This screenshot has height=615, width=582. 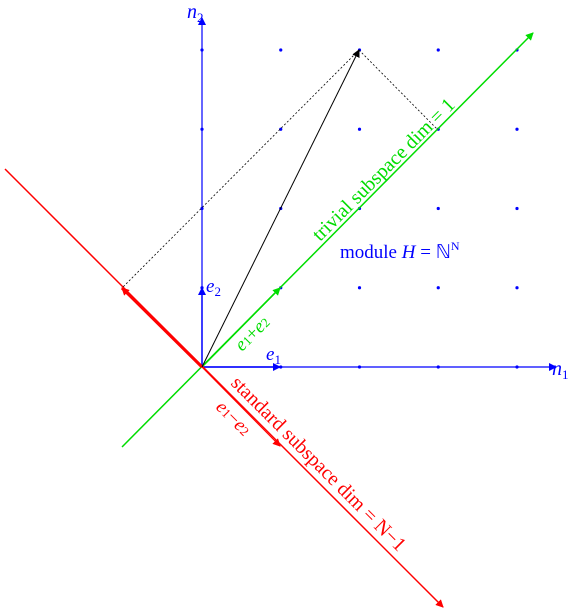 I want to click on trivial-label: trivial subspace dim = 1, so click(x=384, y=170).